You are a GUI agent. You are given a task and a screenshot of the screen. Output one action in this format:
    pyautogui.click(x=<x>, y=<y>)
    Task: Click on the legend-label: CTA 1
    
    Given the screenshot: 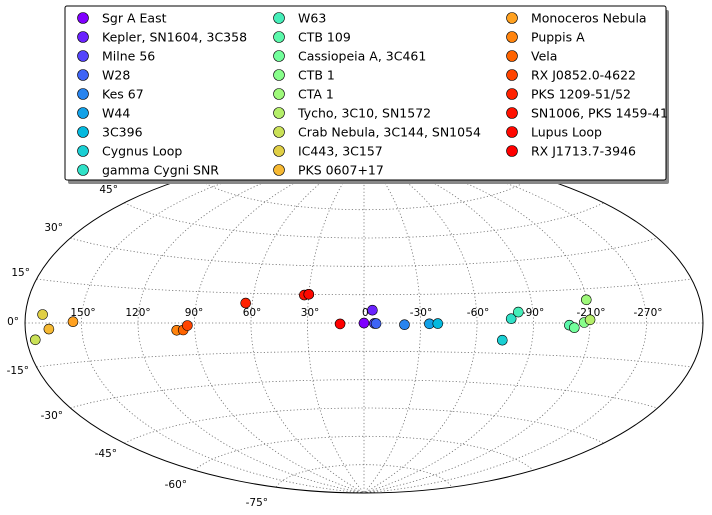 What is the action you would take?
    pyautogui.click(x=316, y=94)
    